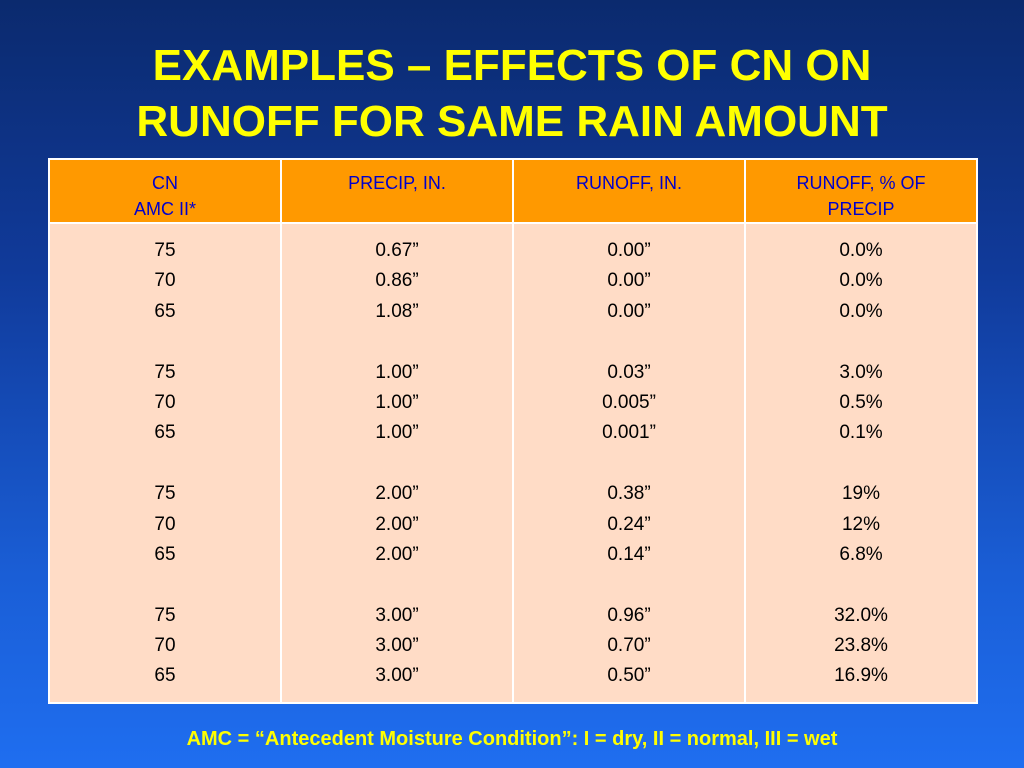 The height and width of the screenshot is (768, 1024). I want to click on runoff-cell: 0.50”, so click(629, 676).